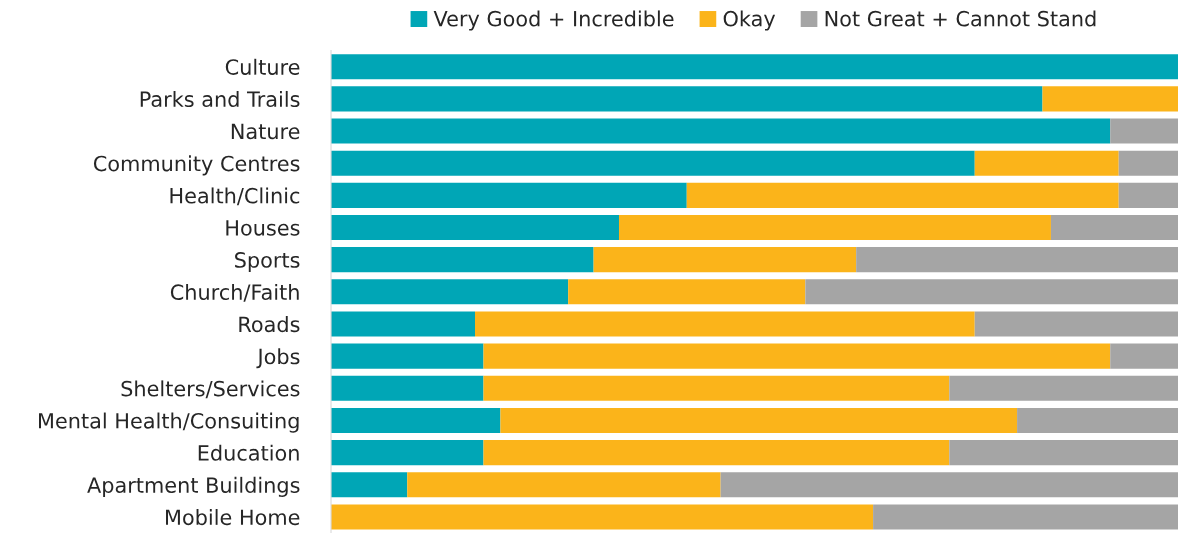 This screenshot has height=533, width=1178. Describe the element at coordinates (265, 131) in the screenshot. I see `y-tick-label: Nature` at that location.